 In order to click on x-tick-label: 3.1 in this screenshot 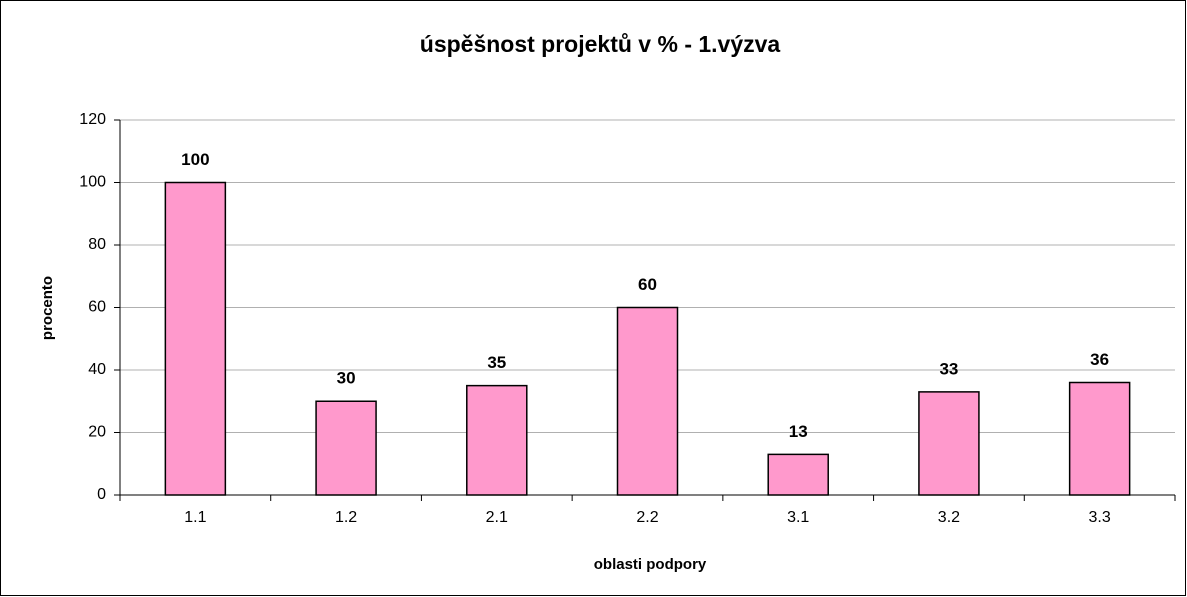, I will do `click(798, 517)`.